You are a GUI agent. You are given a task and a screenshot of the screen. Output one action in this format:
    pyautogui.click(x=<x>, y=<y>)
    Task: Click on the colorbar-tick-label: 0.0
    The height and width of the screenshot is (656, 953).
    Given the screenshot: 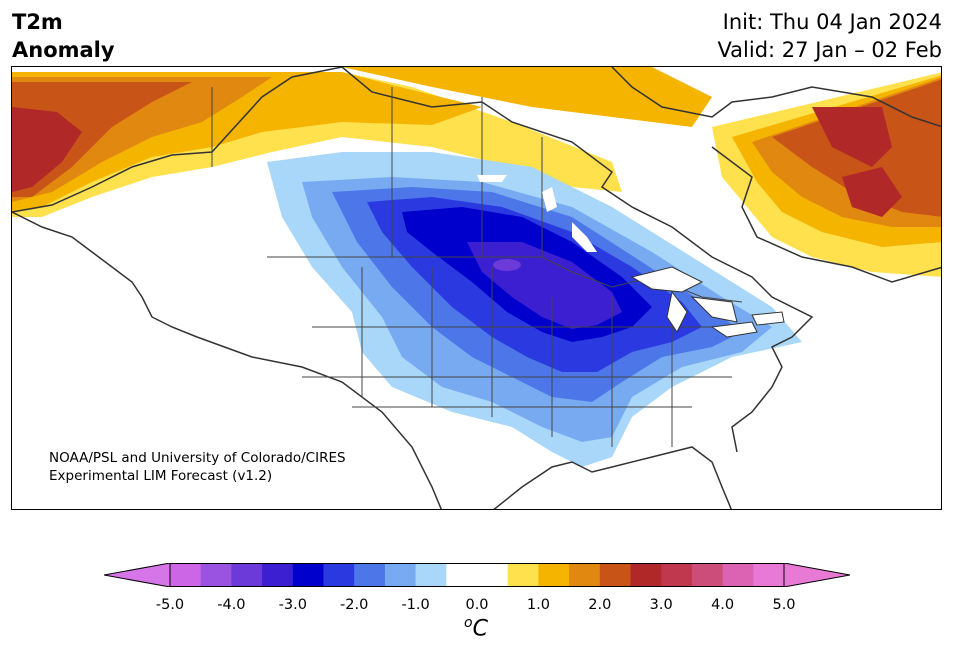 What is the action you would take?
    pyautogui.click(x=477, y=605)
    